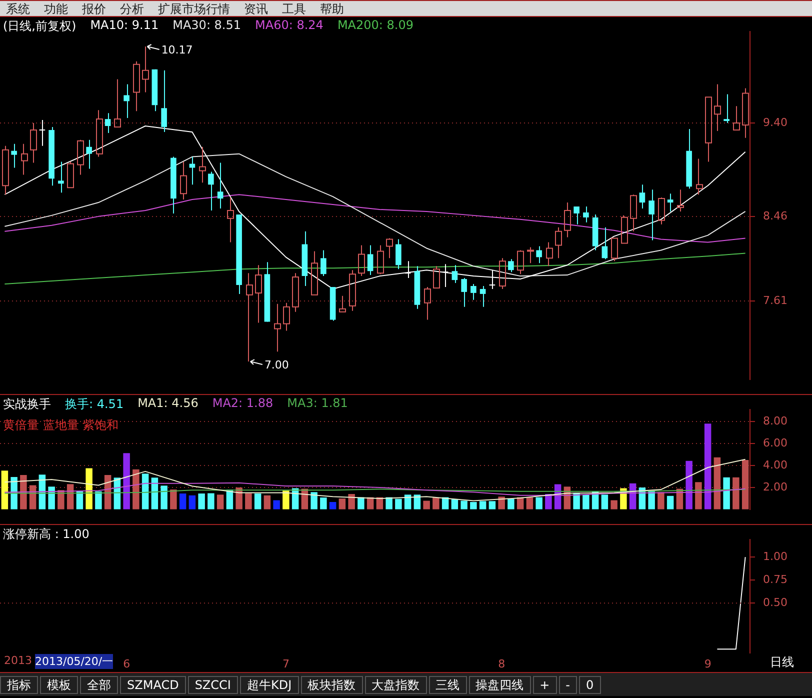 The height and width of the screenshot is (698, 812). I want to click on text: 超牛KDJ, so click(269, 685).